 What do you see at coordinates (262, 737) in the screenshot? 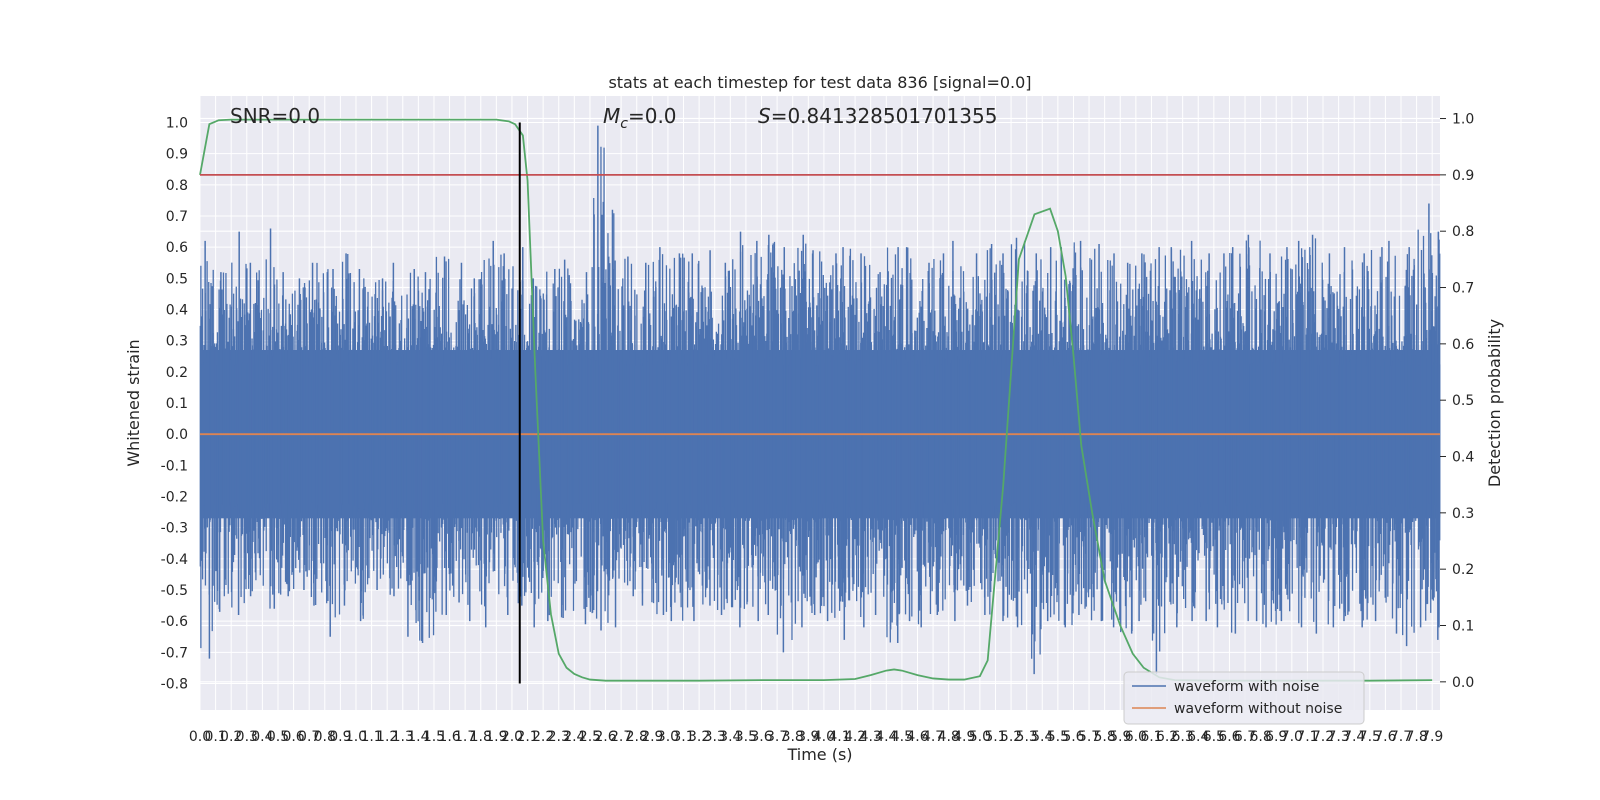
I see `x-tick-label: 0.4` at bounding box center [262, 737].